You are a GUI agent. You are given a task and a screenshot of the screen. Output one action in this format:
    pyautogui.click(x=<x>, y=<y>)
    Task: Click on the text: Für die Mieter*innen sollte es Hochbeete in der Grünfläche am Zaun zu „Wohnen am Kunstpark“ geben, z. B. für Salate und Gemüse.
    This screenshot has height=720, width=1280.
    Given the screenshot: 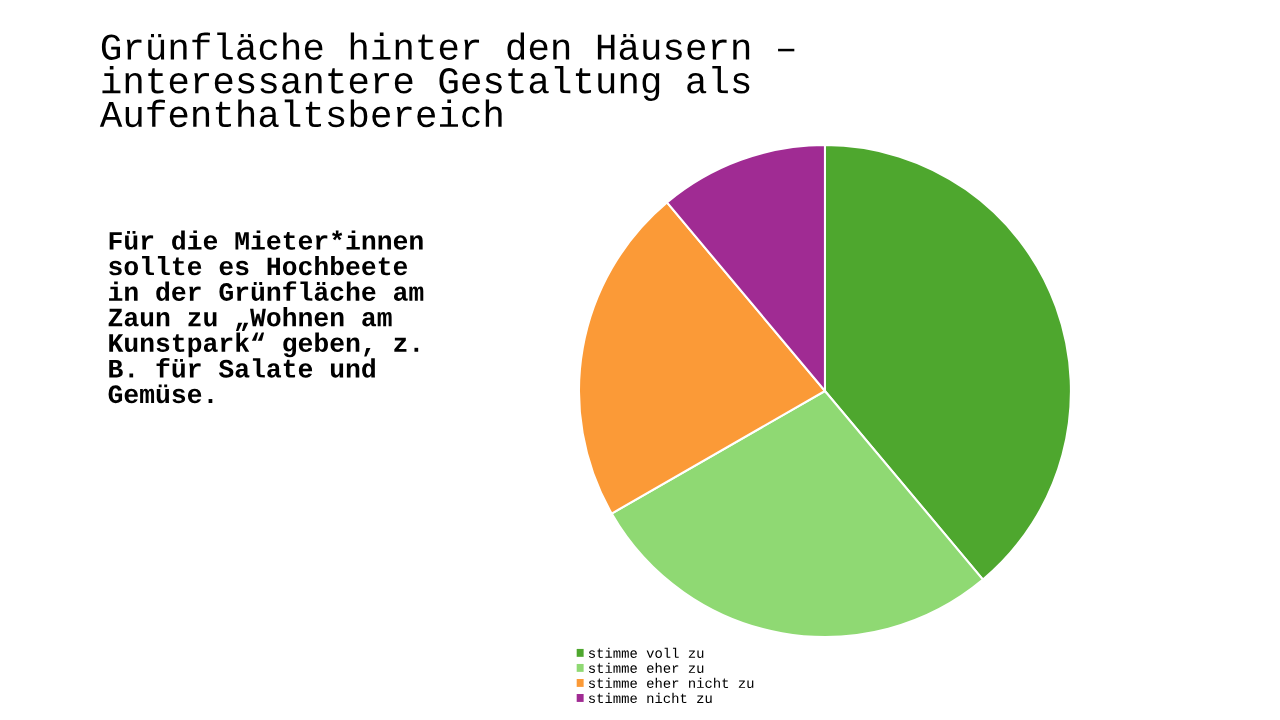 What is the action you would take?
    pyautogui.click(x=266, y=317)
    